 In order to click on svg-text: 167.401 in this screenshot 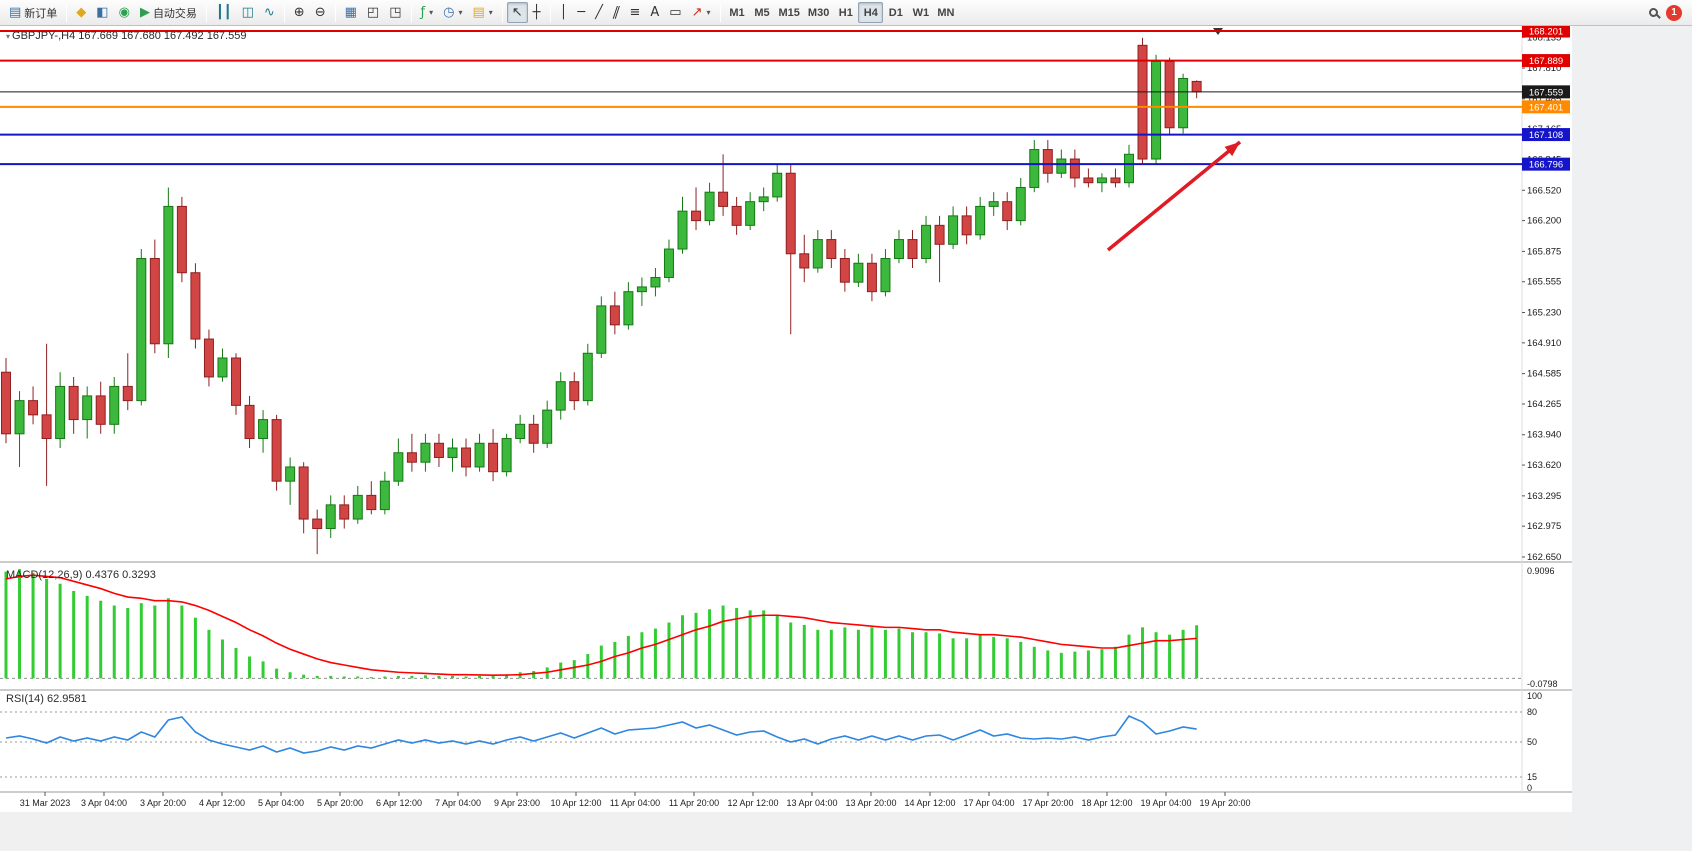, I will do `click(1546, 107)`.